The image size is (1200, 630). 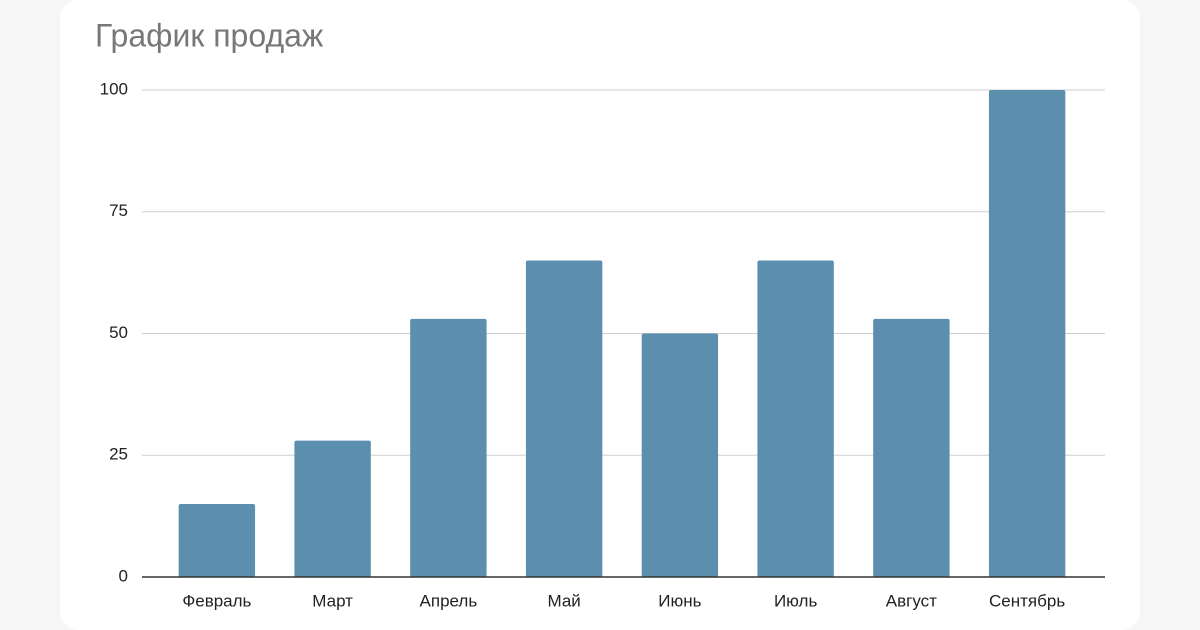 I want to click on chart-title: График продаж, so click(x=209, y=35).